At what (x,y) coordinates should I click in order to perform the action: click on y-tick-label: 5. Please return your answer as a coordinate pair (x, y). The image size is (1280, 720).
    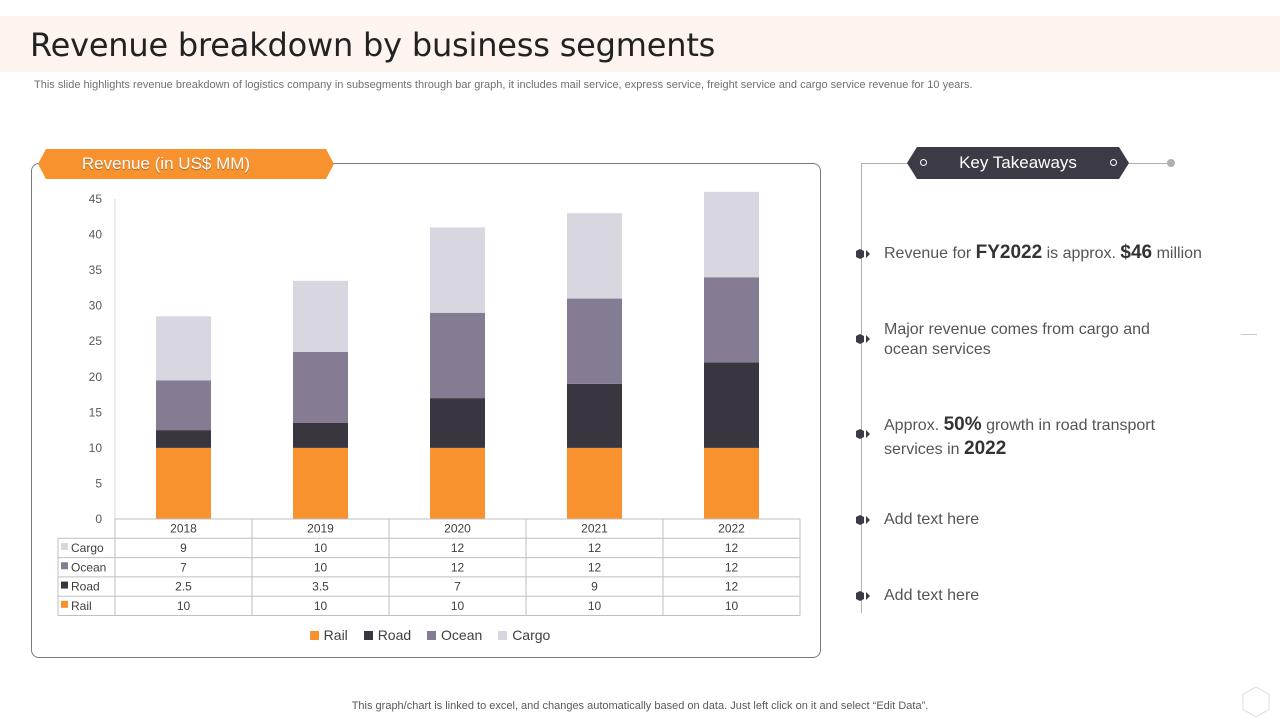
    Looking at the image, I should click on (98, 483).